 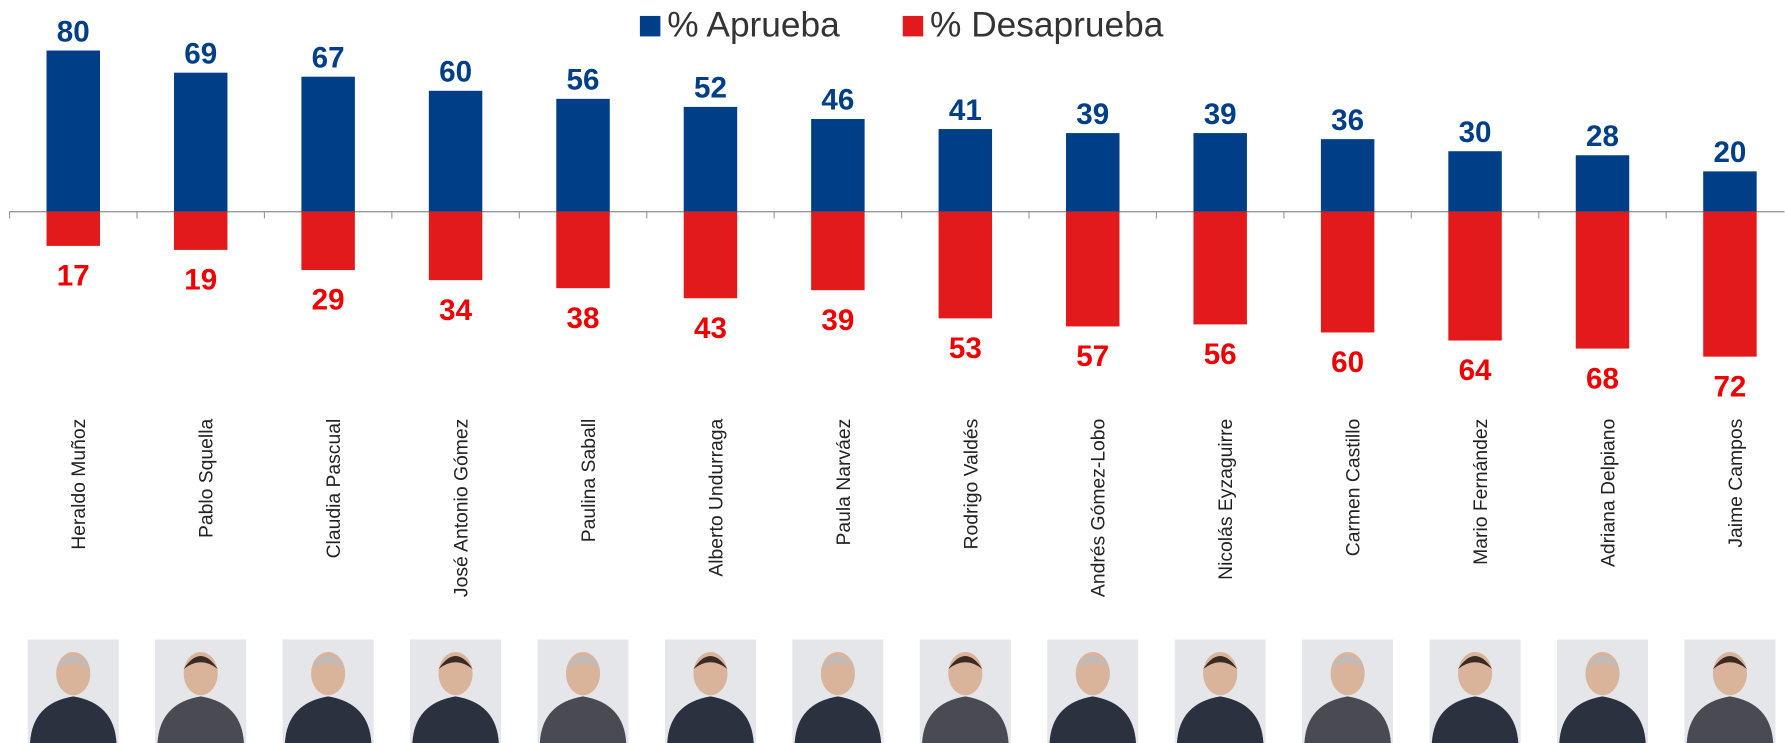 I want to click on value-label: 52, so click(x=710, y=88).